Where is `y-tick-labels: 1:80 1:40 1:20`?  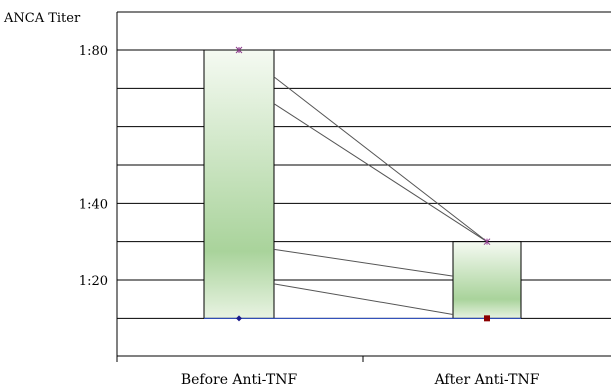 y-tick-labels: 1:80 1:40 1:20 is located at coordinates (93, 166).